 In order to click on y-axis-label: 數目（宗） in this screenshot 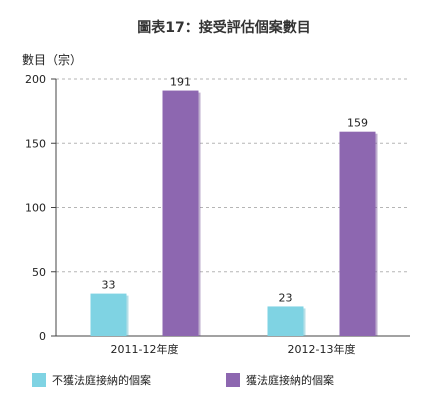, I will do `click(52, 60)`.